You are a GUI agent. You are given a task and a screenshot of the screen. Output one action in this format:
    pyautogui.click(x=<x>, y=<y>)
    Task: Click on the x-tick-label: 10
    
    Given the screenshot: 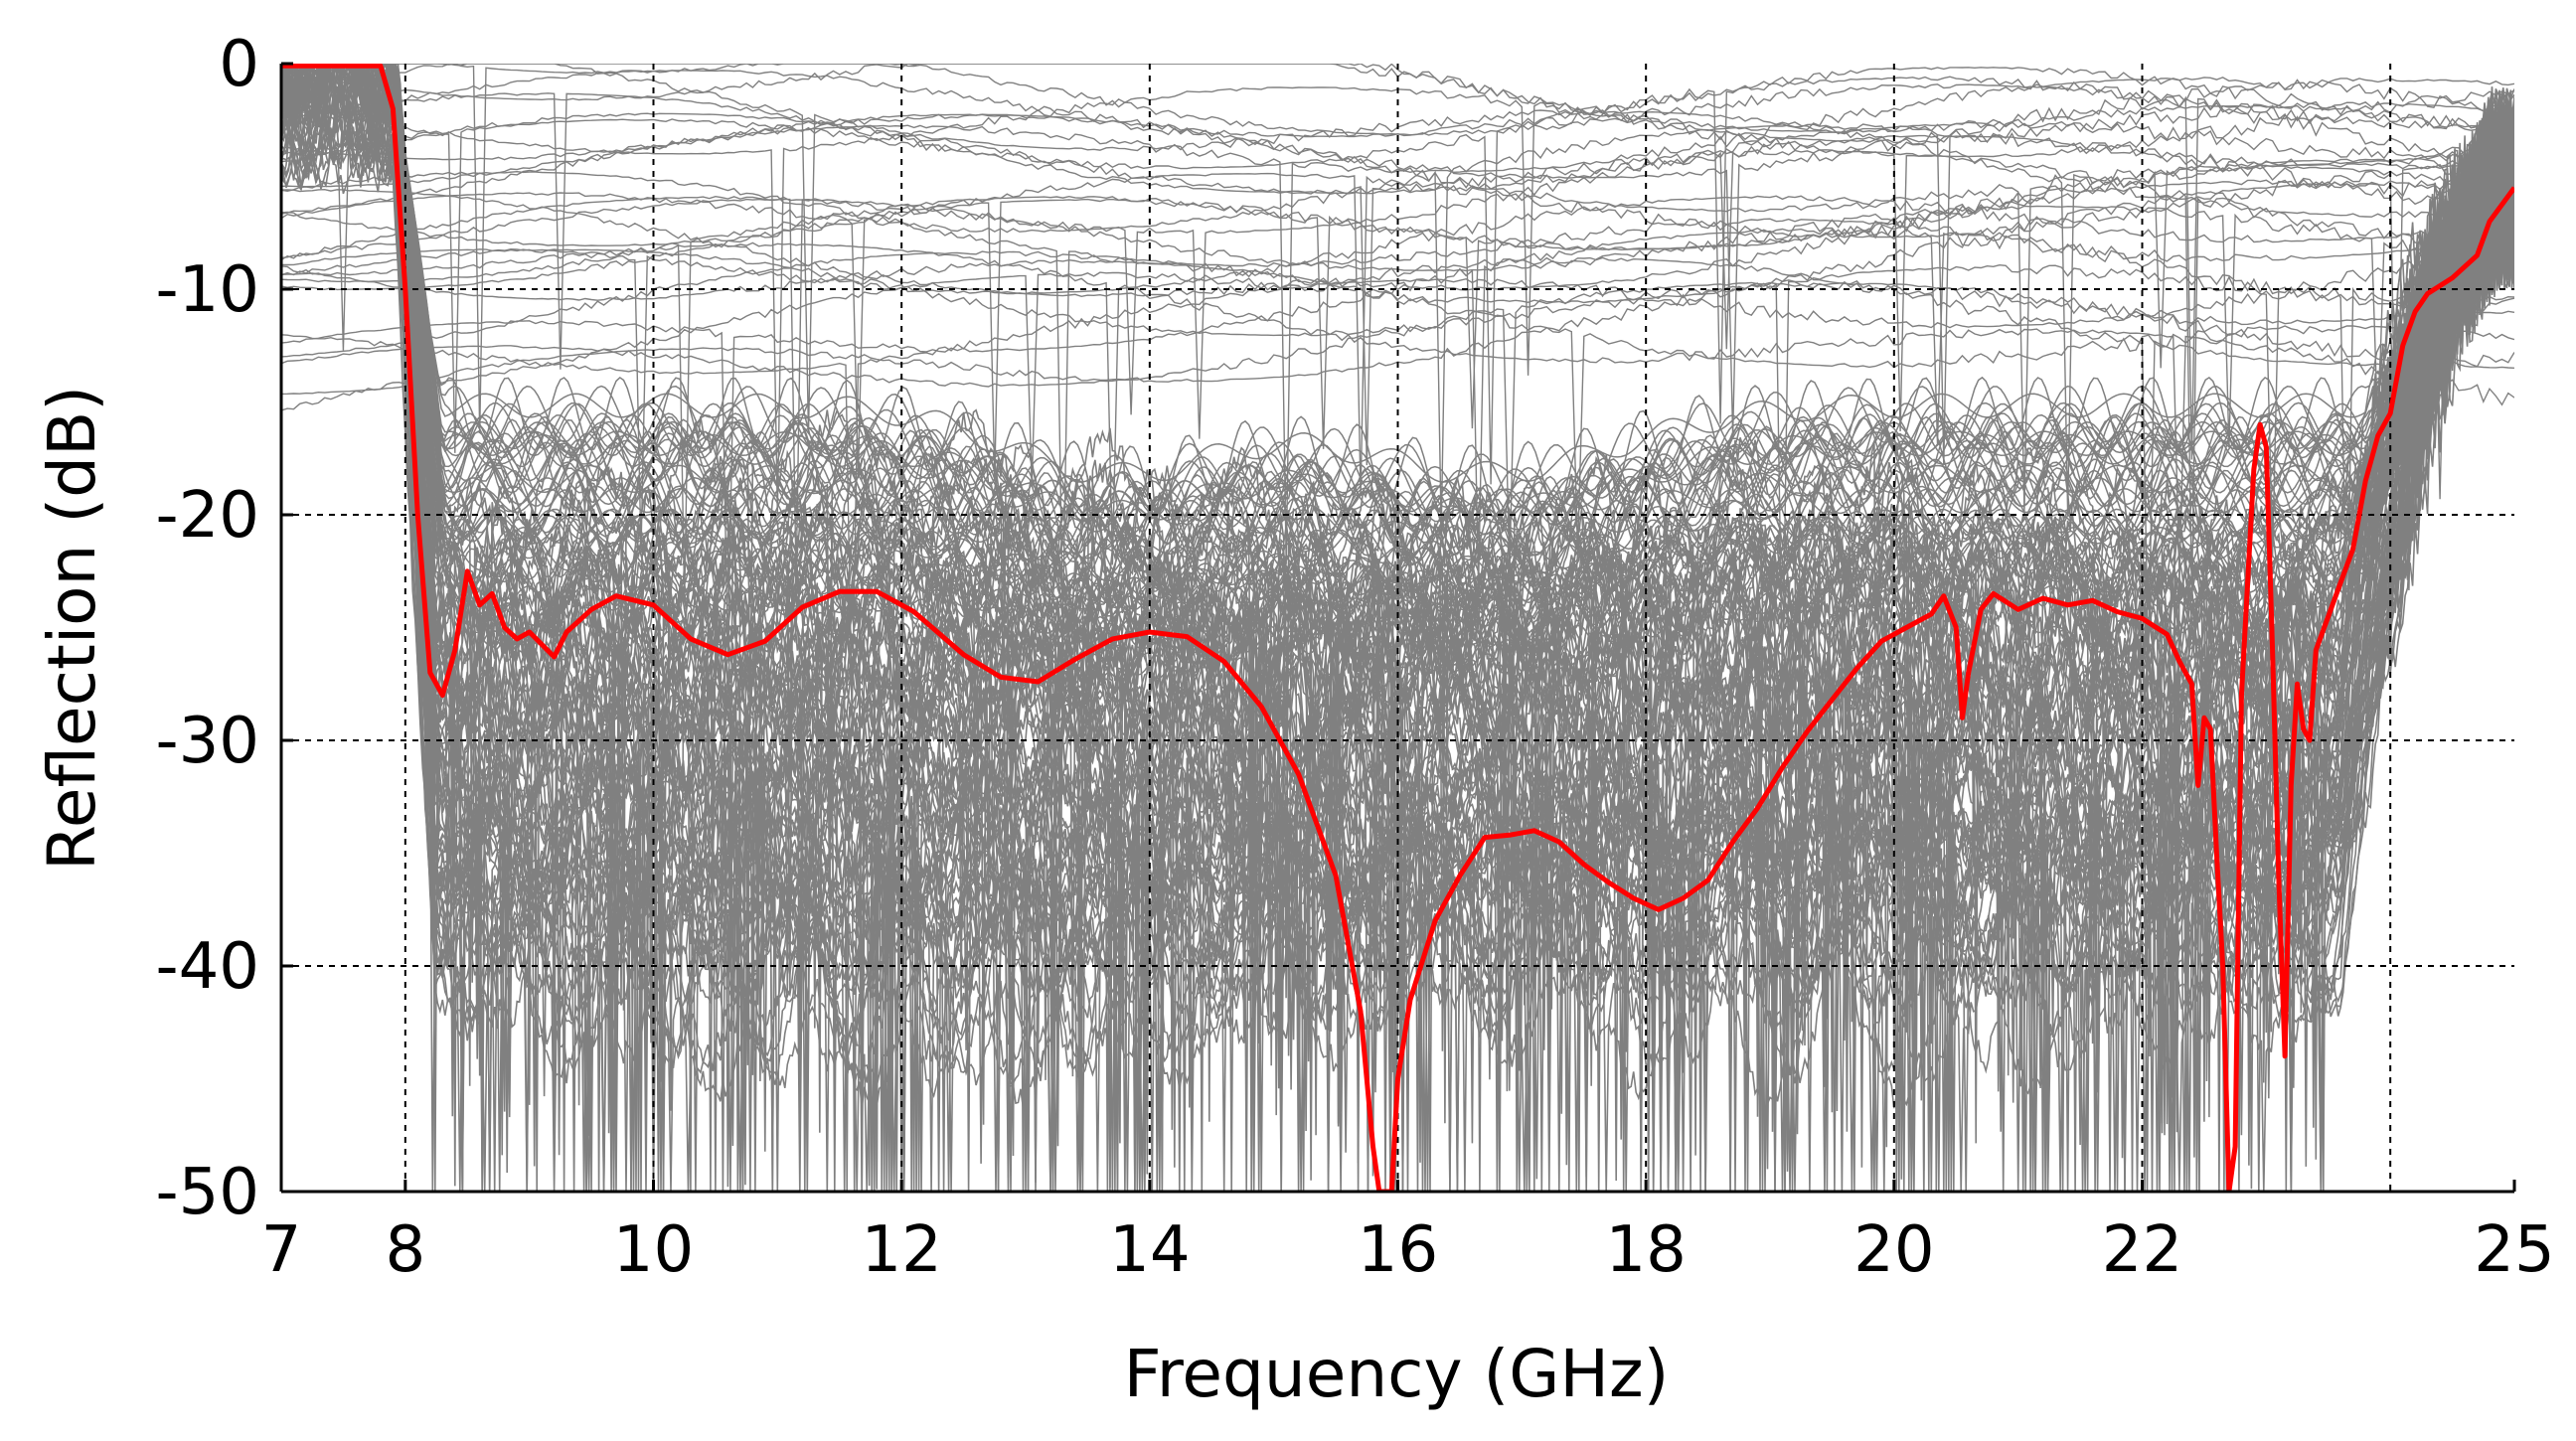 What is the action you would take?
    pyautogui.click(x=653, y=1250)
    